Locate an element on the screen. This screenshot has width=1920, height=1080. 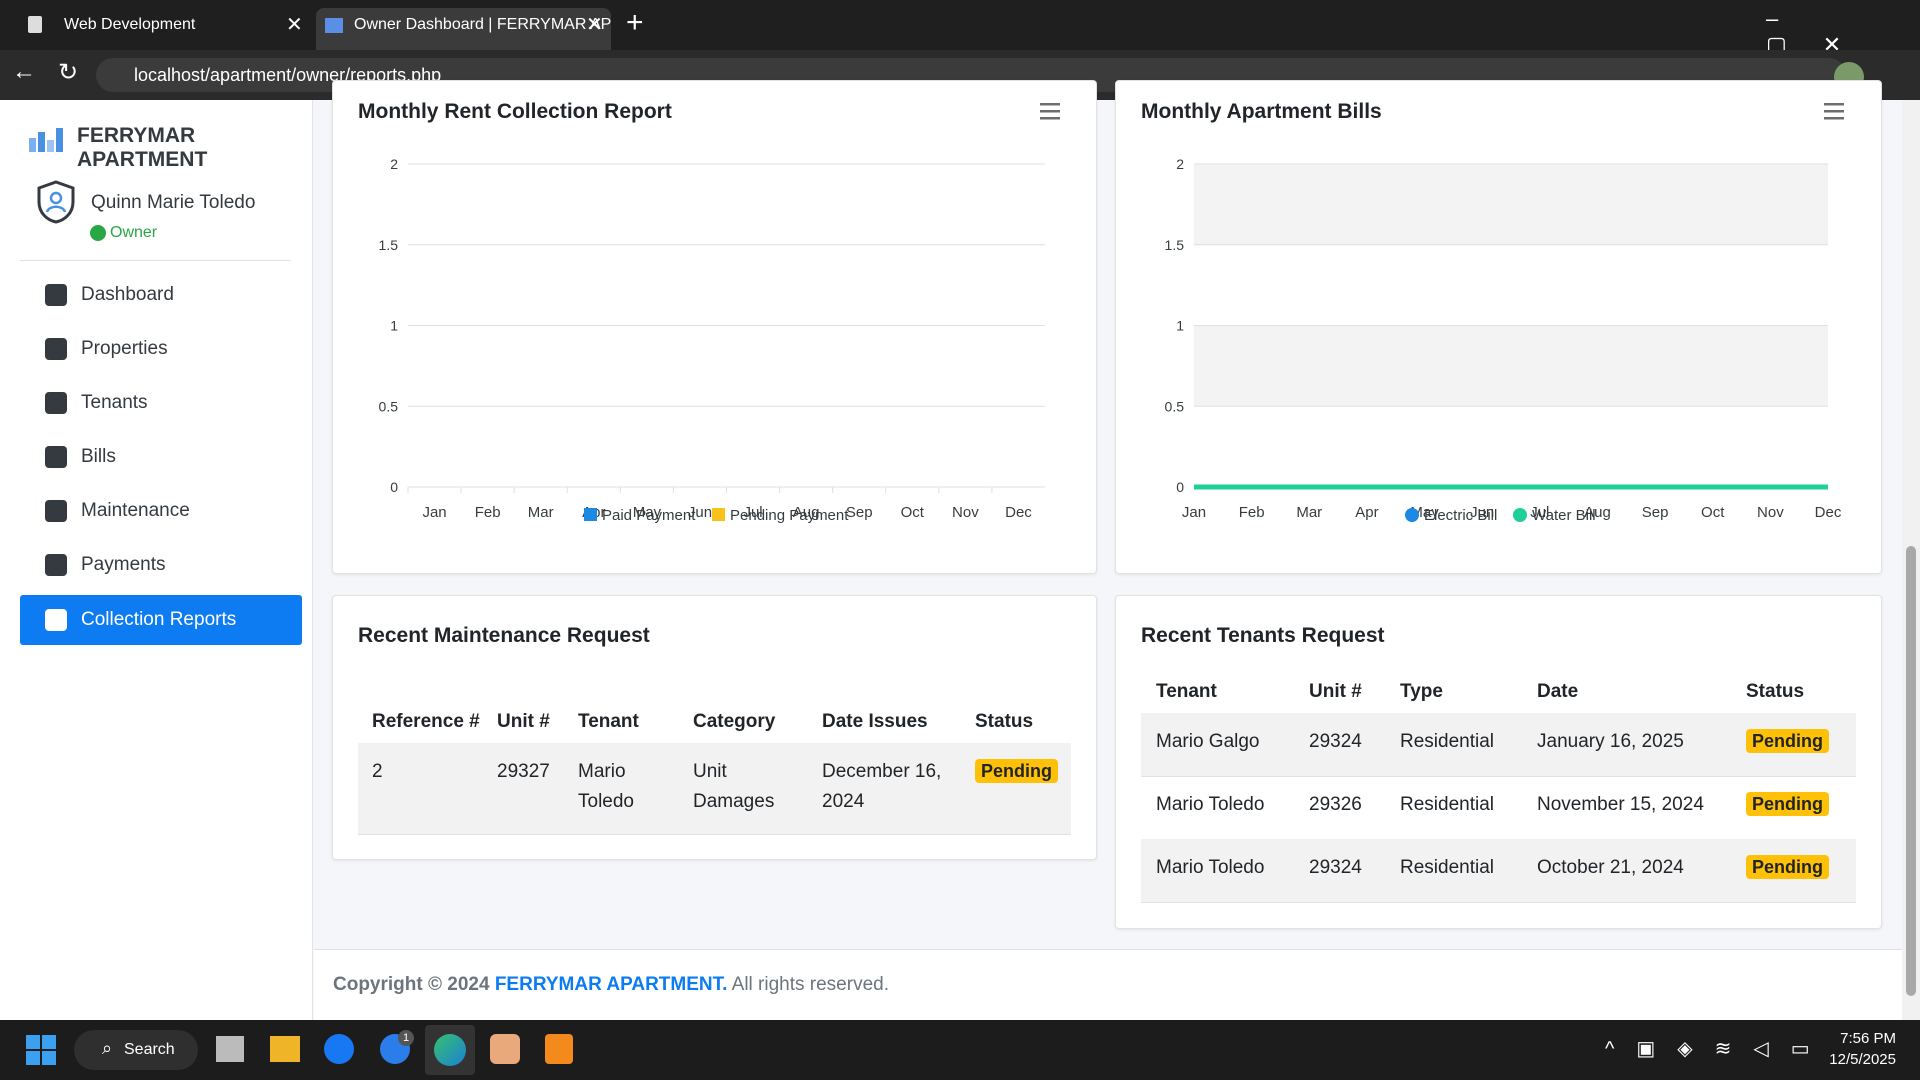
nav-item: Maintenance is located at coordinates (135, 510).